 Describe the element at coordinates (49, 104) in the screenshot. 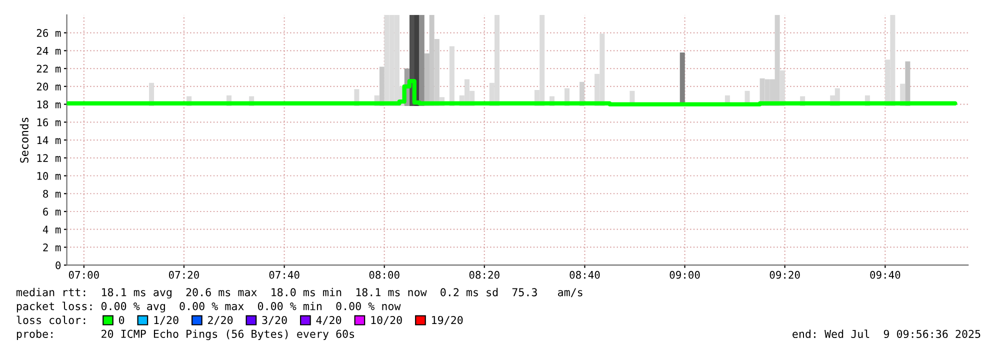

I see `y-tick-label: 18 m` at that location.